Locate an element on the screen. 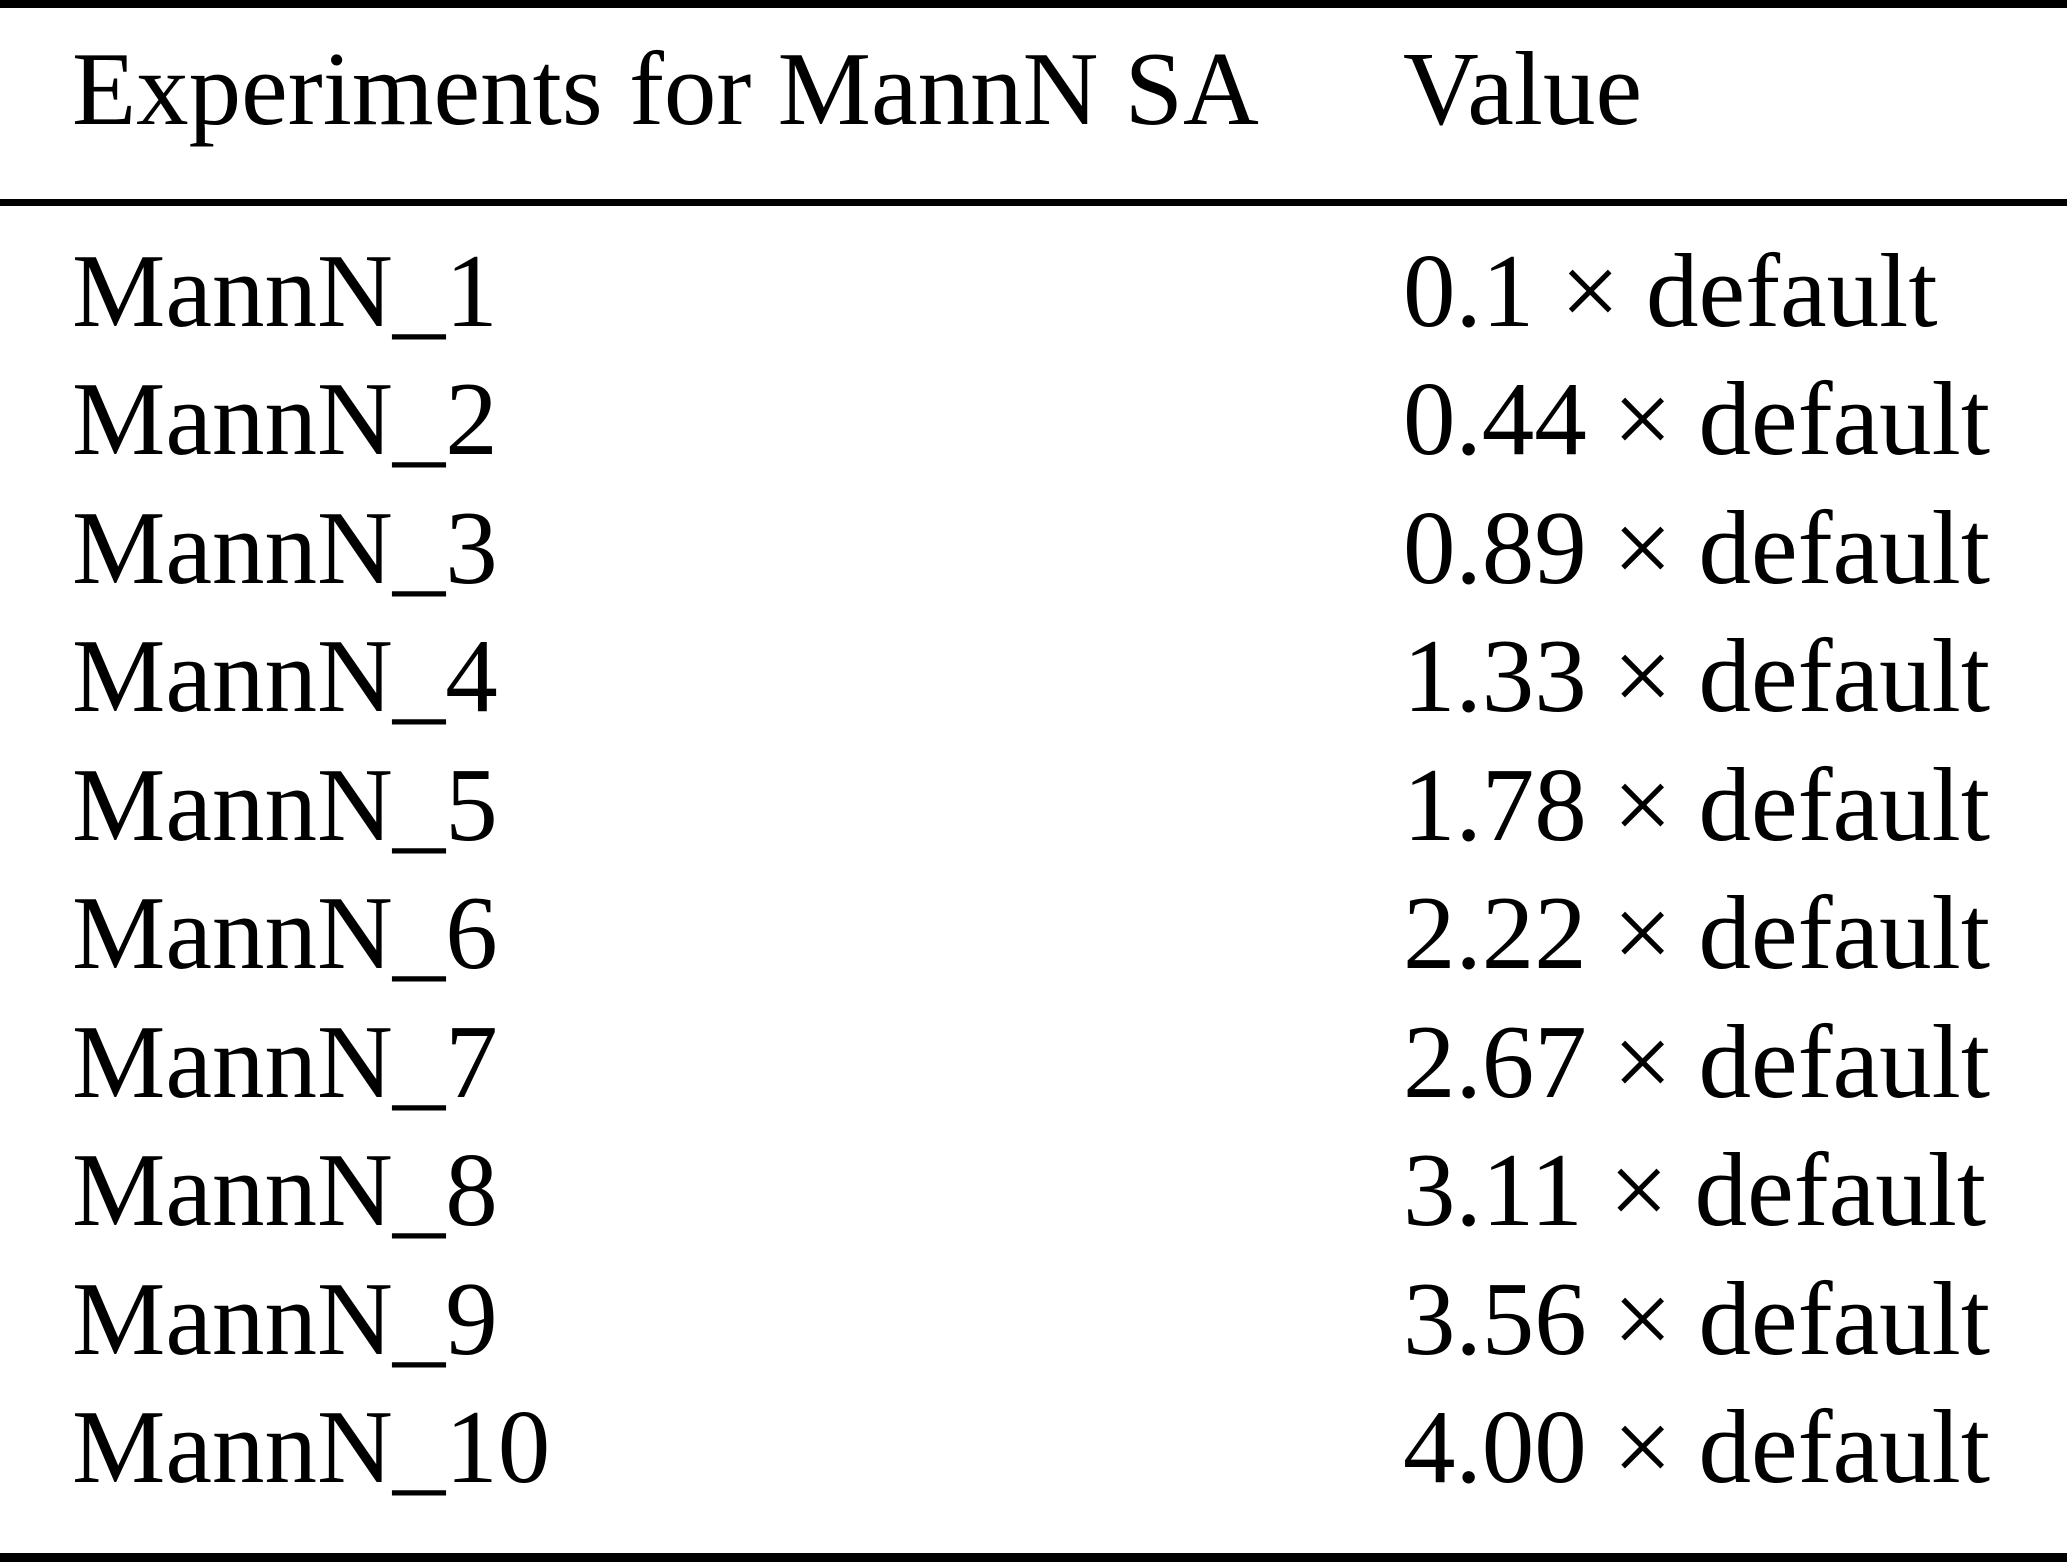  value-cell: 0.89 × default is located at coordinates (1696, 547).